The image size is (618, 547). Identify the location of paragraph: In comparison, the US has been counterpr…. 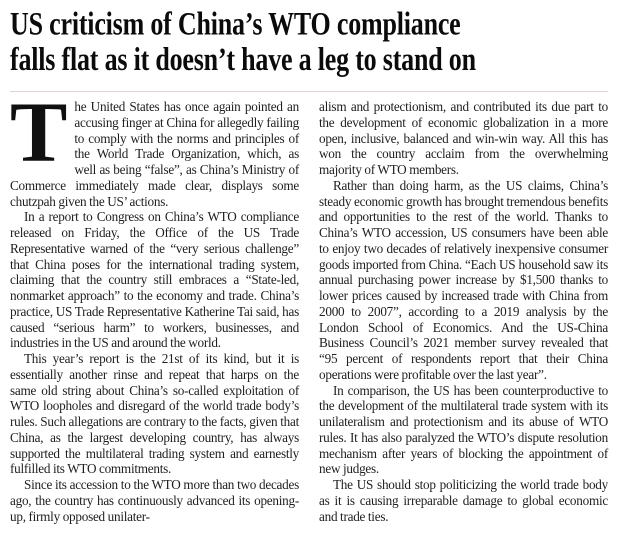
(463, 429).